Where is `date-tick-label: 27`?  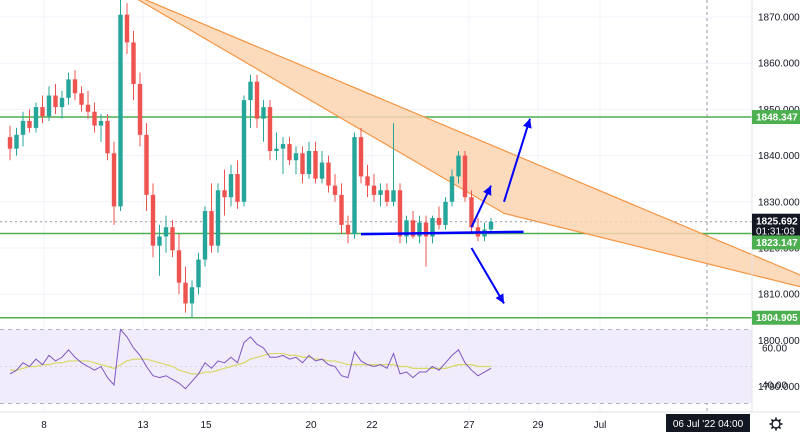
date-tick-label: 27 is located at coordinates (469, 425).